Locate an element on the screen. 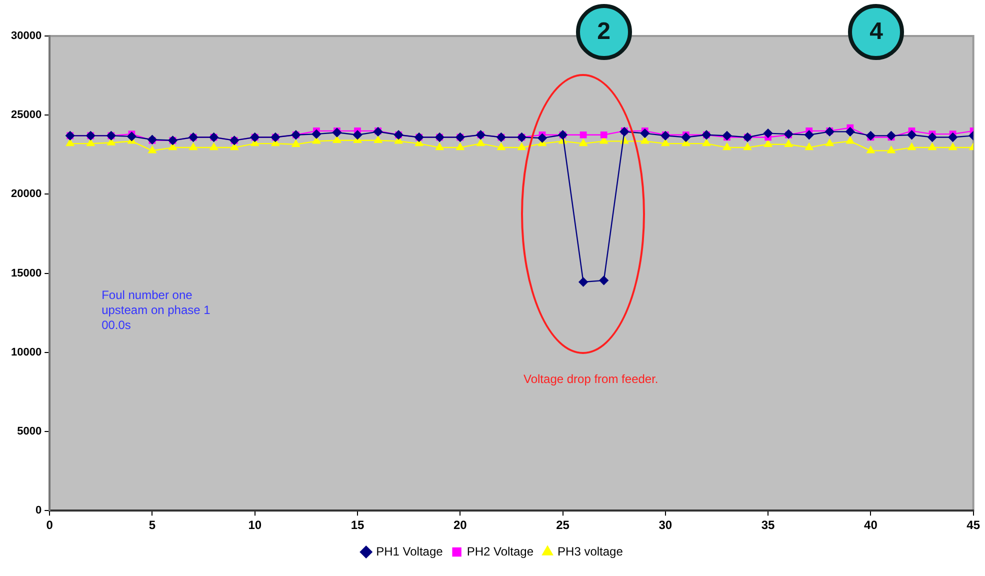 The width and height of the screenshot is (985, 576). x-tick-label: 35 is located at coordinates (768, 525).